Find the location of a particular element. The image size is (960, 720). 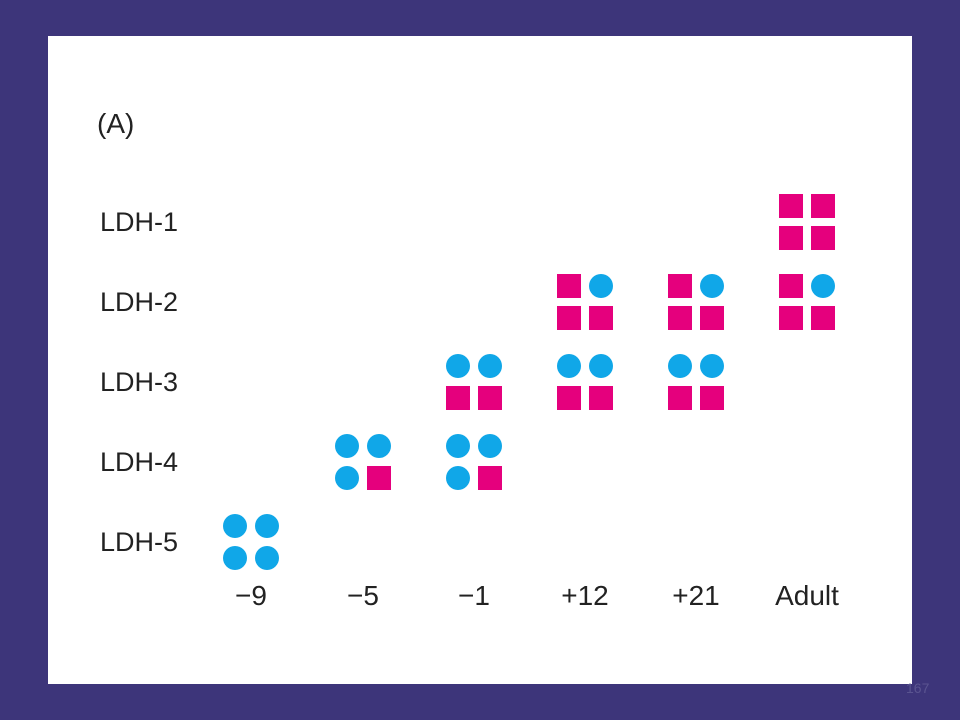

tetramer-ldh2-p21 is located at coordinates (696, 302).